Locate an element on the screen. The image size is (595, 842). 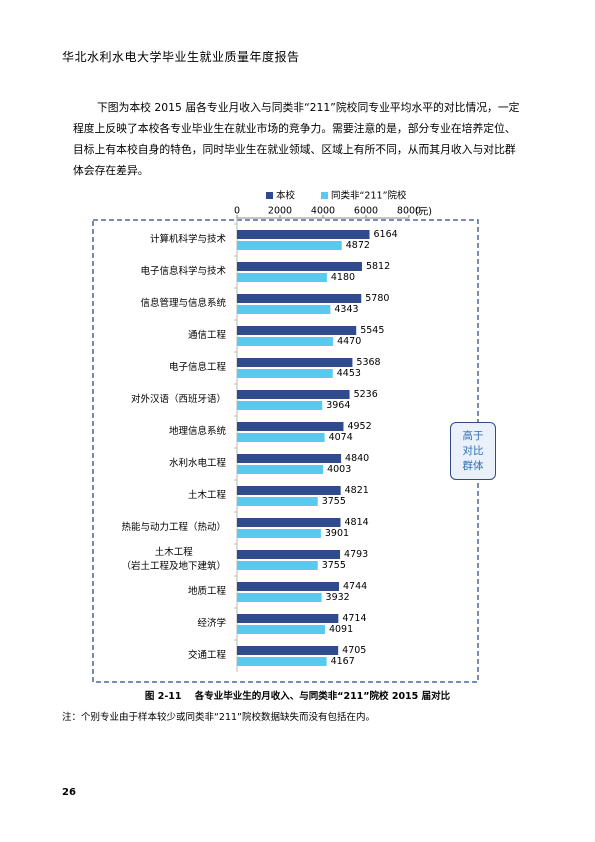
value-label: 5236 is located at coordinates (366, 394).